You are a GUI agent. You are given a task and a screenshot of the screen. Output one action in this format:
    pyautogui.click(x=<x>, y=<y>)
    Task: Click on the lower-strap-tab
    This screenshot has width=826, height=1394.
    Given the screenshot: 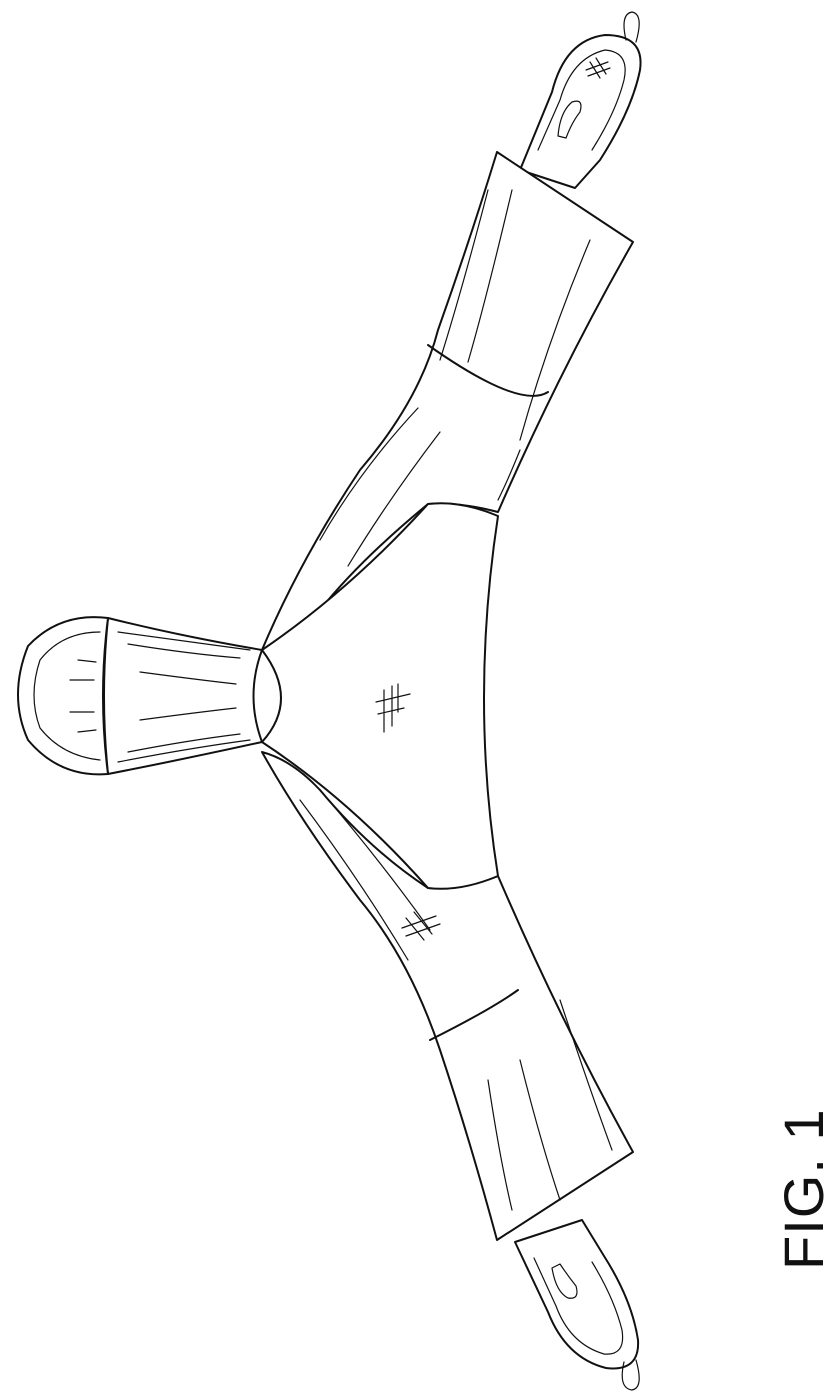 What is the action you would take?
    pyautogui.click(x=577, y=1305)
    